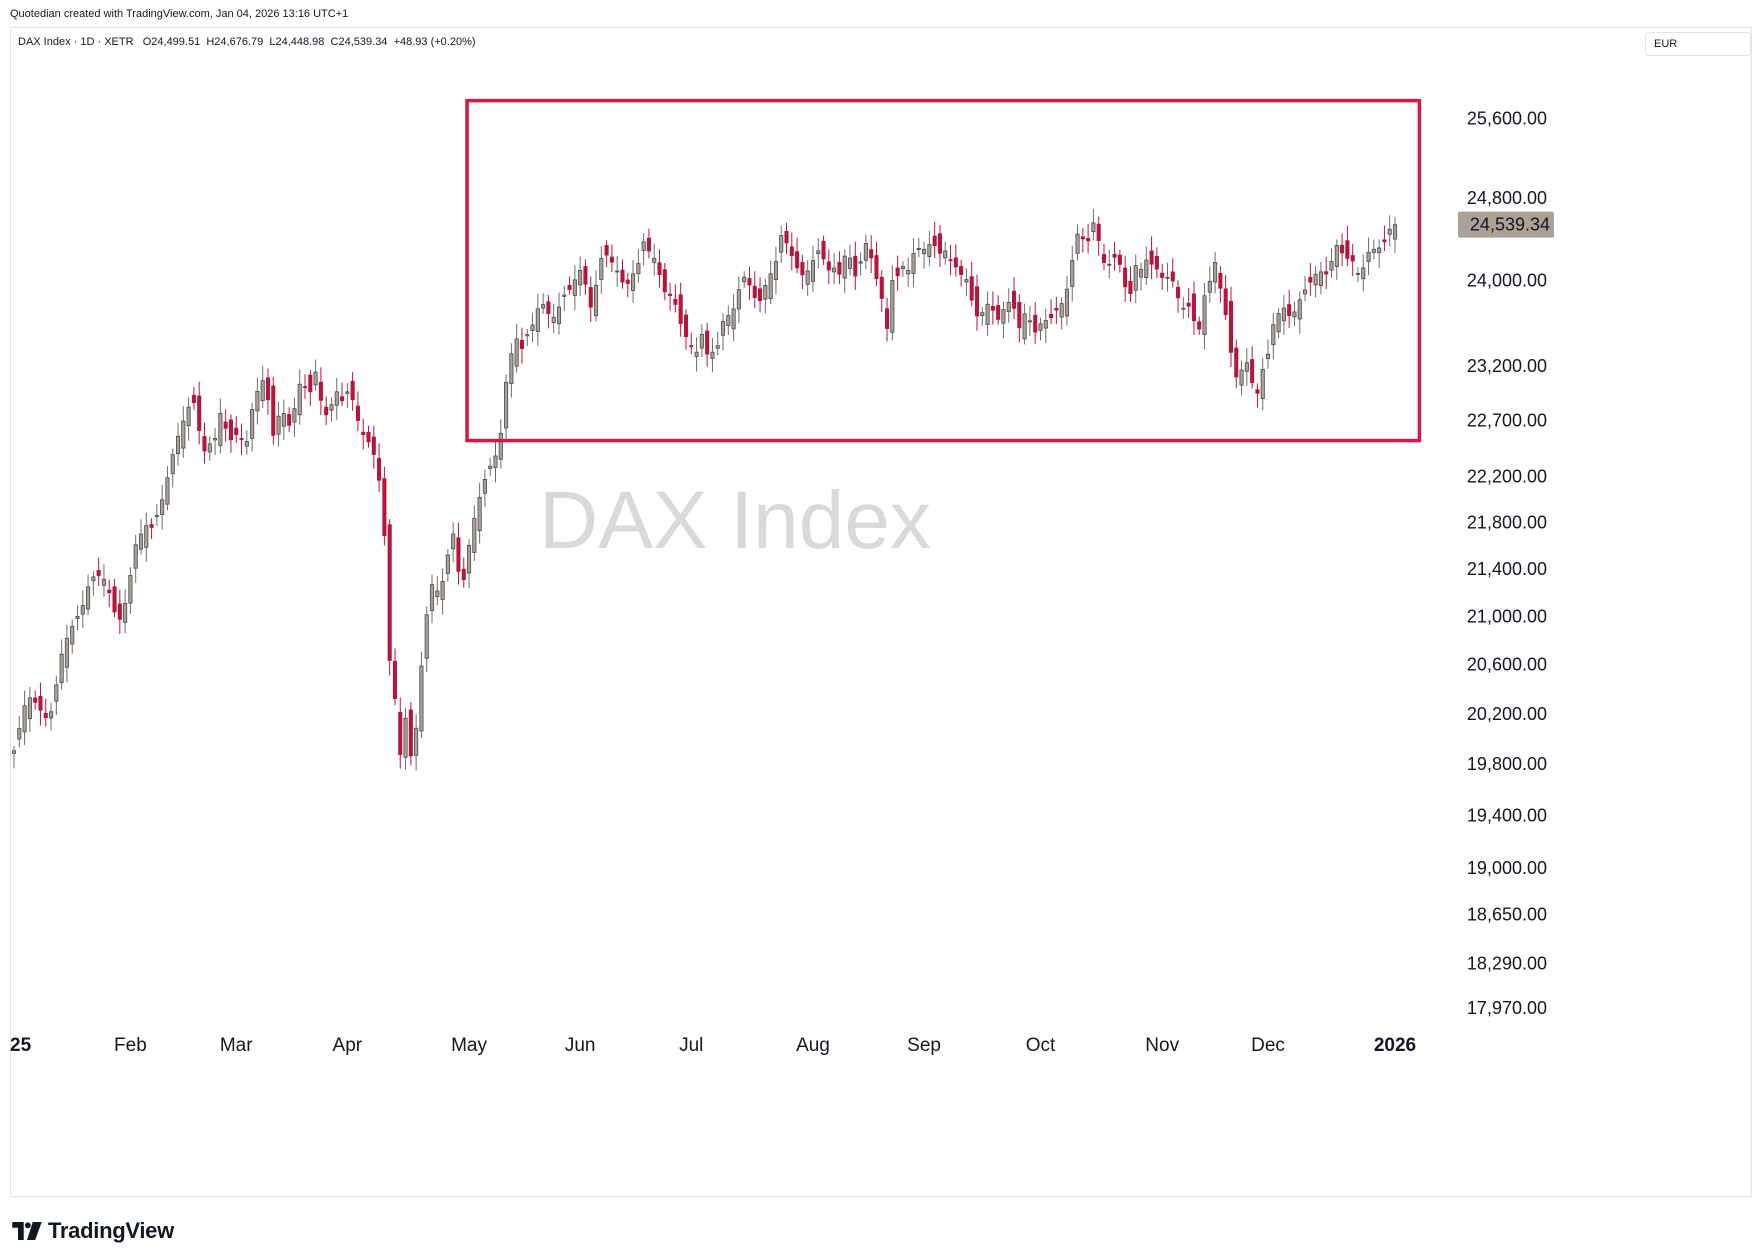 The width and height of the screenshot is (1760, 1256). Describe the element at coordinates (1507, 764) in the screenshot. I see `price-tick: 19,800.00` at that location.